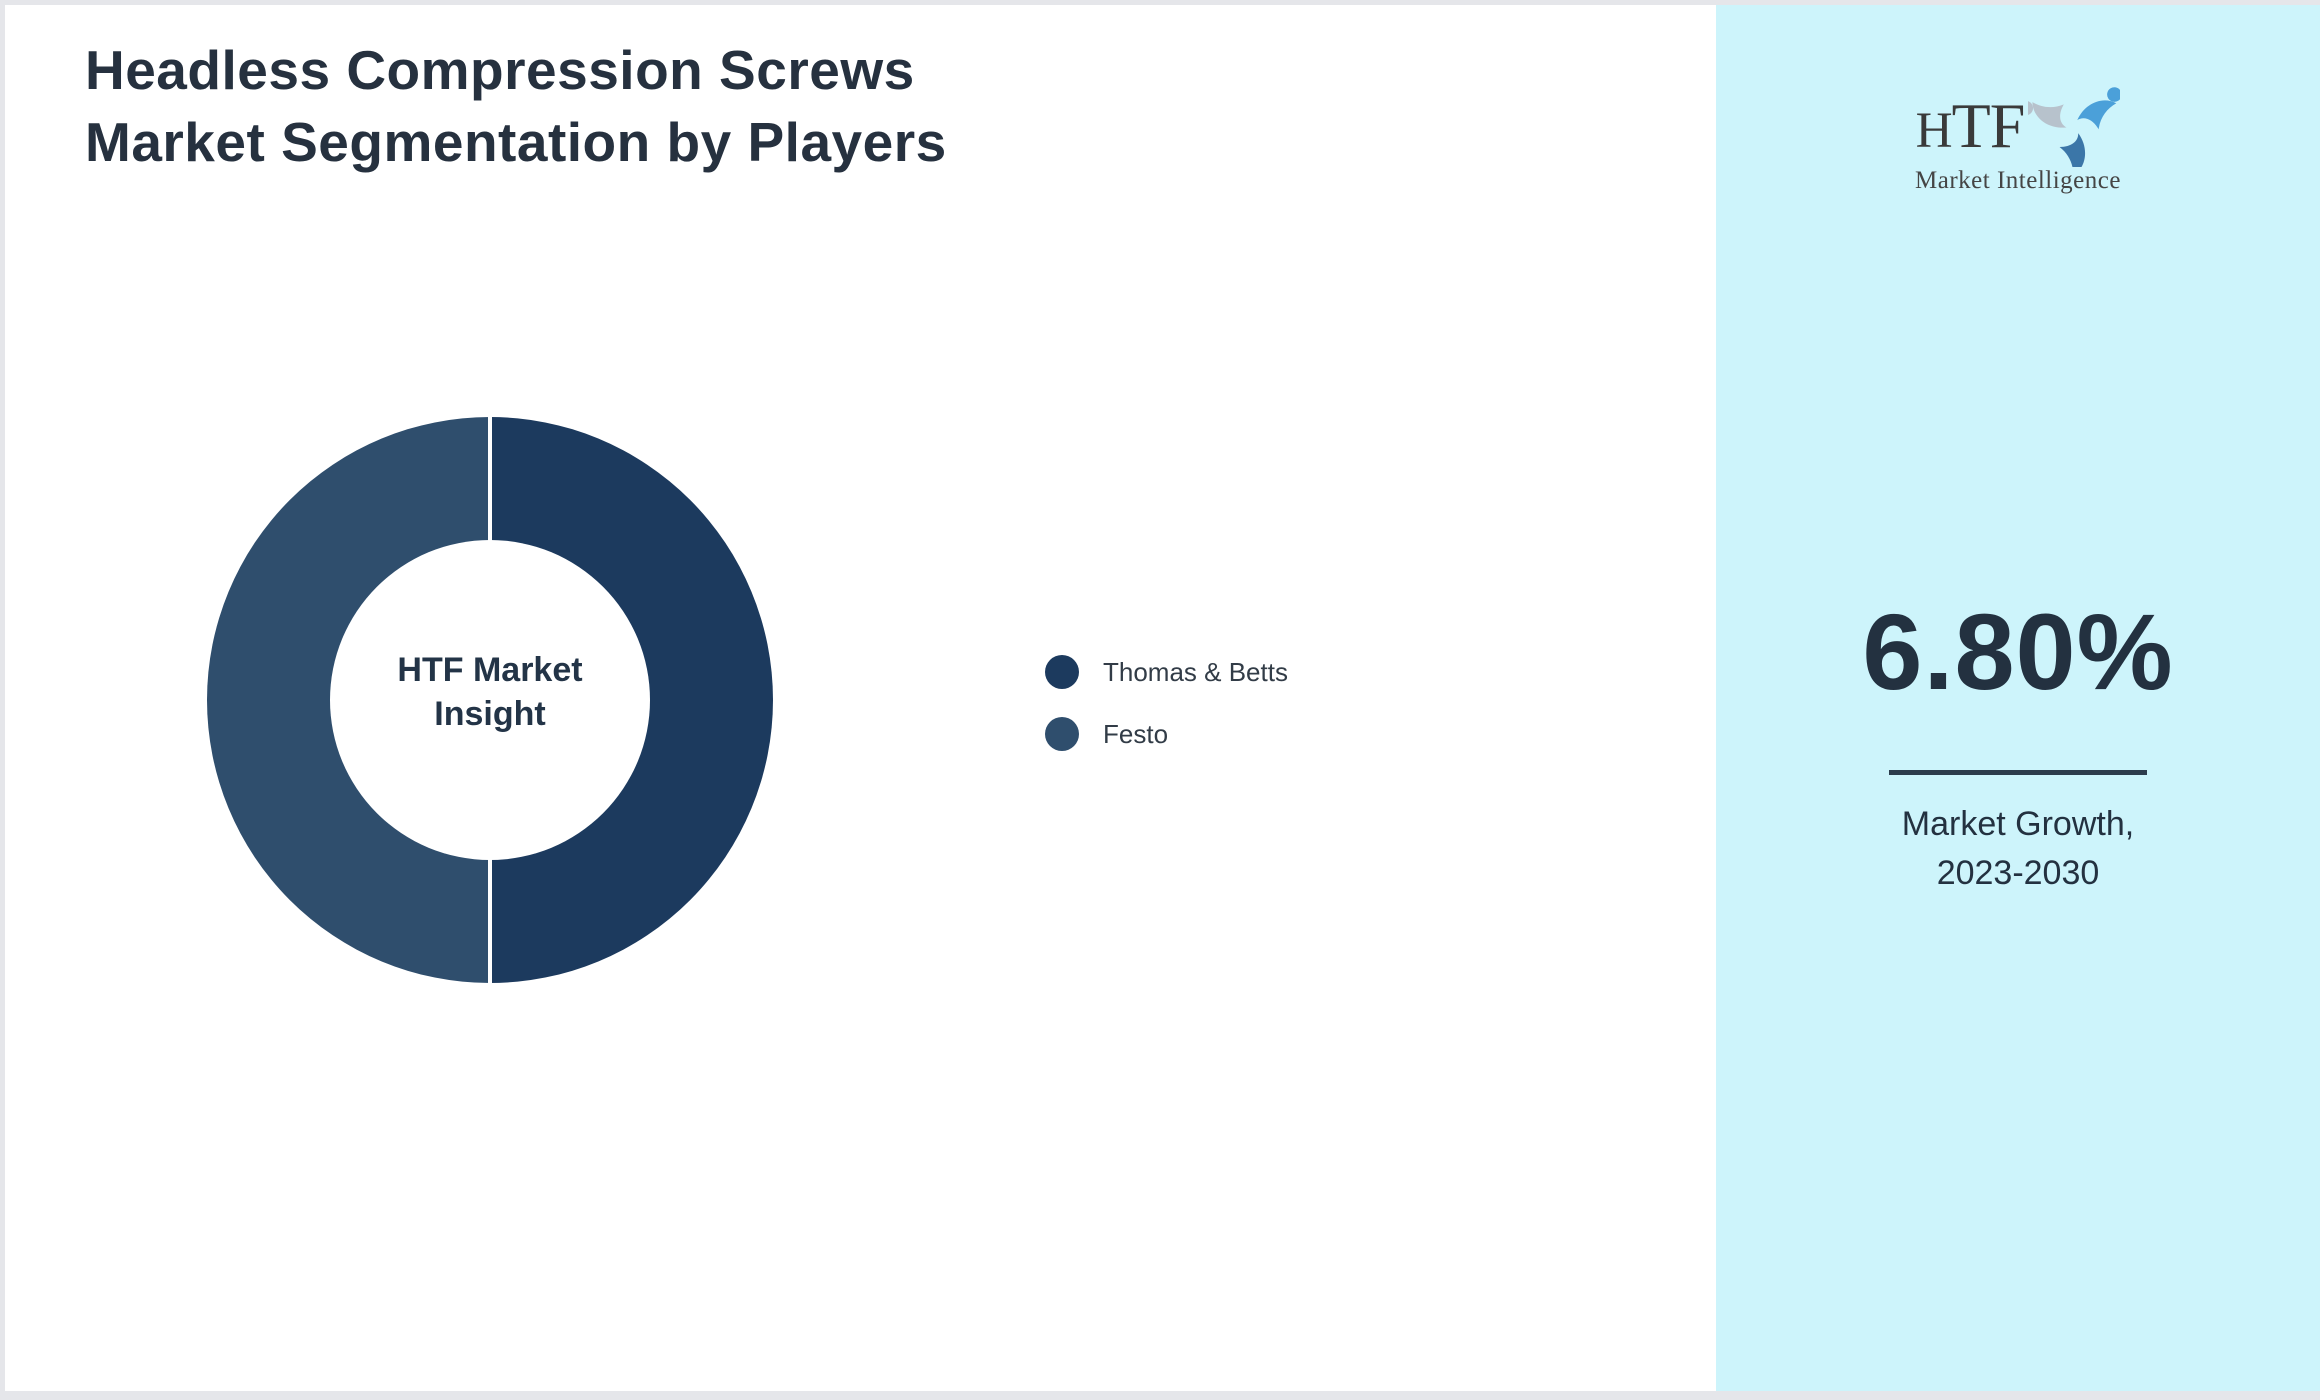 The width and height of the screenshot is (2320, 1400). Describe the element at coordinates (2018, 651) in the screenshot. I see `growth-value: 6.80%` at that location.